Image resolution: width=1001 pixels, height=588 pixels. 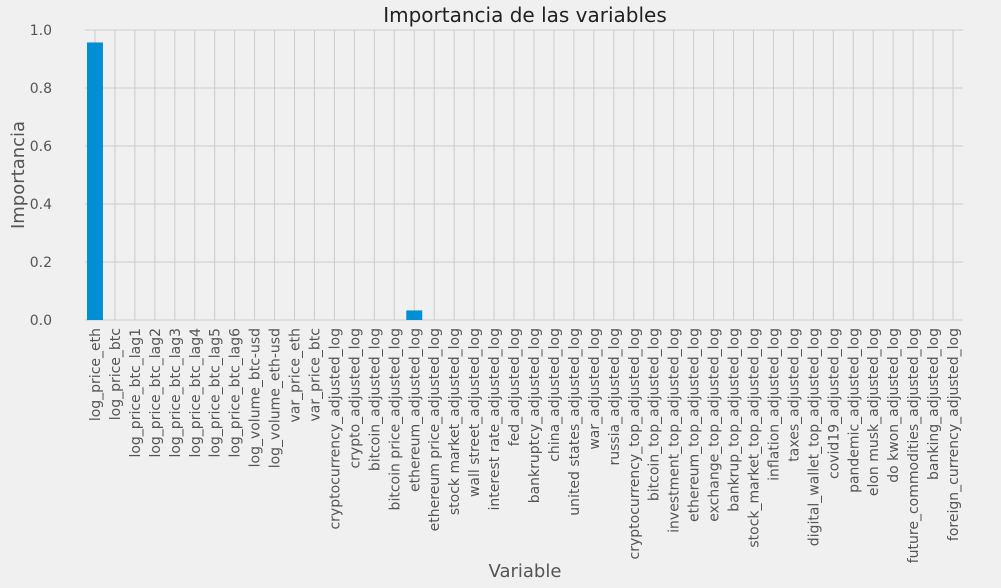 I want to click on y-tick-label: 1.0, so click(x=41, y=31).